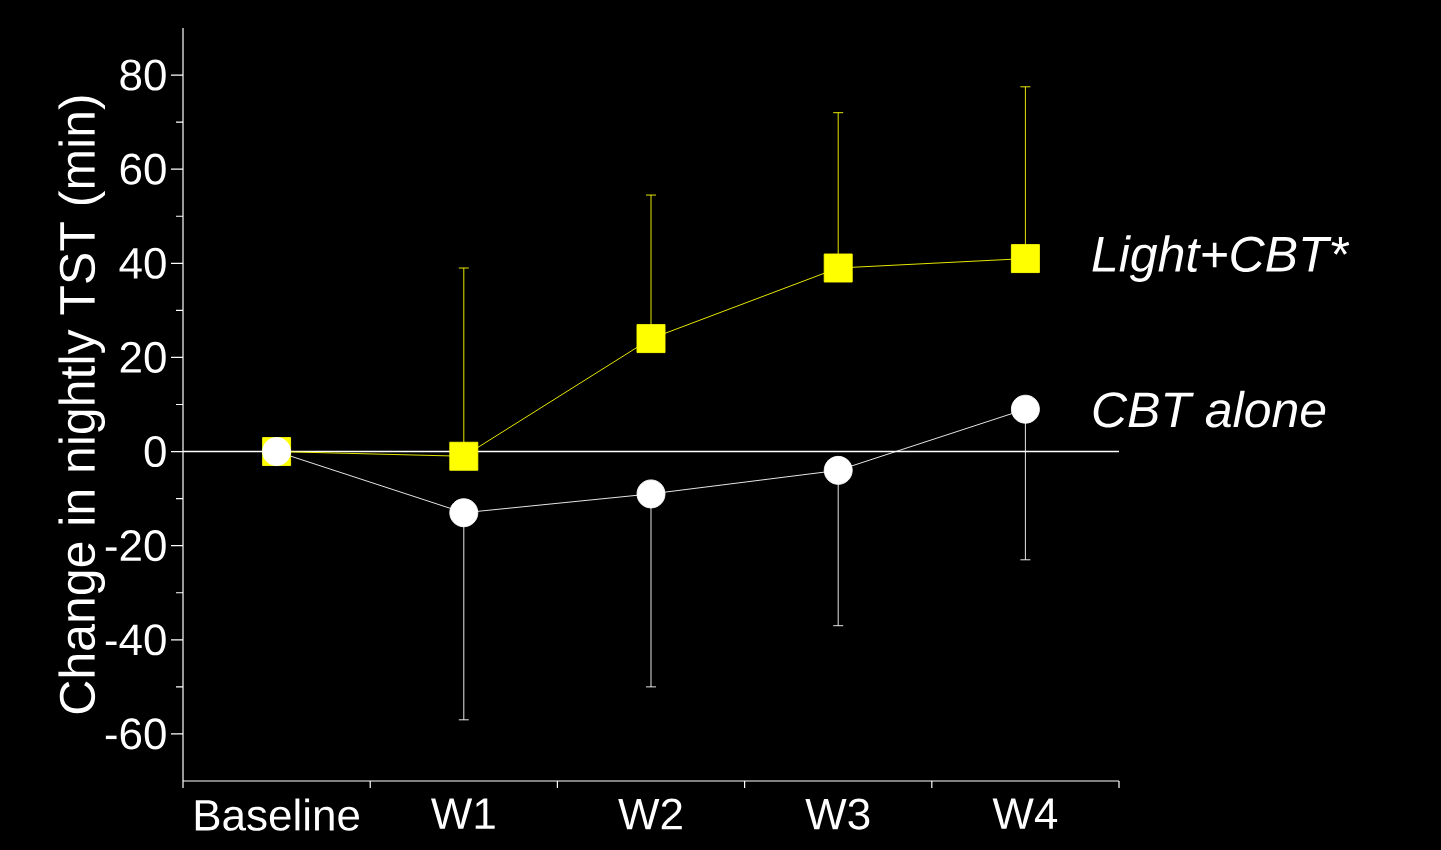  Describe the element at coordinates (143, 357) in the screenshot. I see `y-tick-label: 20` at that location.